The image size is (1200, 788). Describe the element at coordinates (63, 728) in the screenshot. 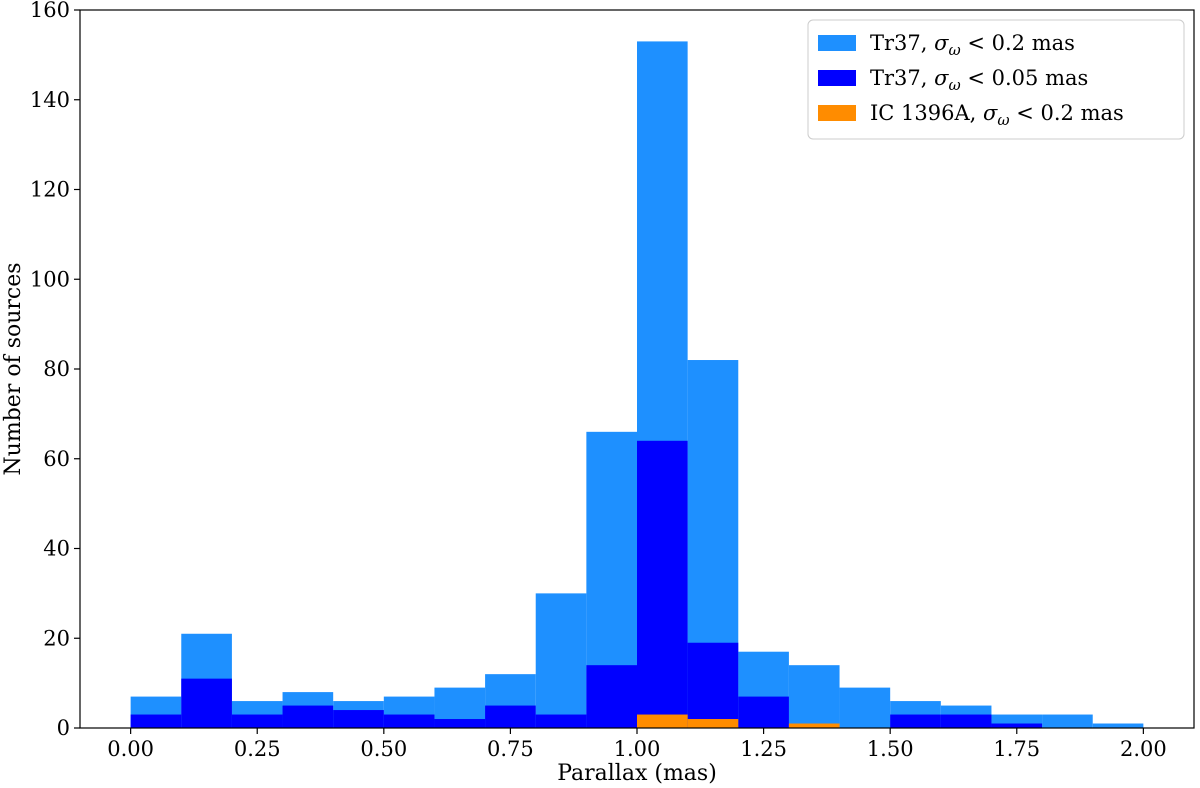

I see `y-tick-label: 0` at that location.